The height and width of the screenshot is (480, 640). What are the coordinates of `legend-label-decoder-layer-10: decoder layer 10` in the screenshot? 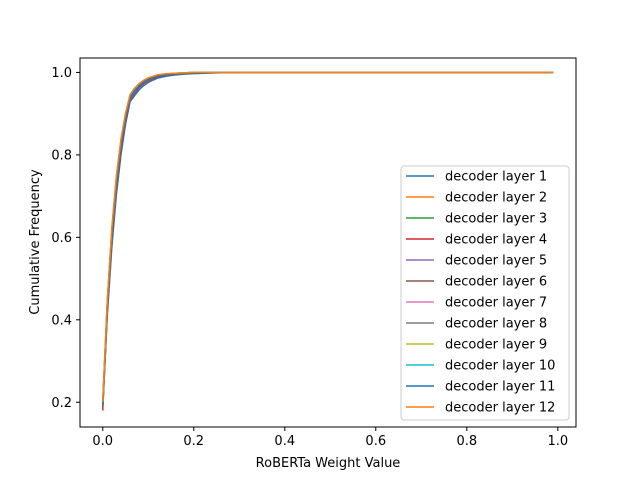 It's located at (500, 366).